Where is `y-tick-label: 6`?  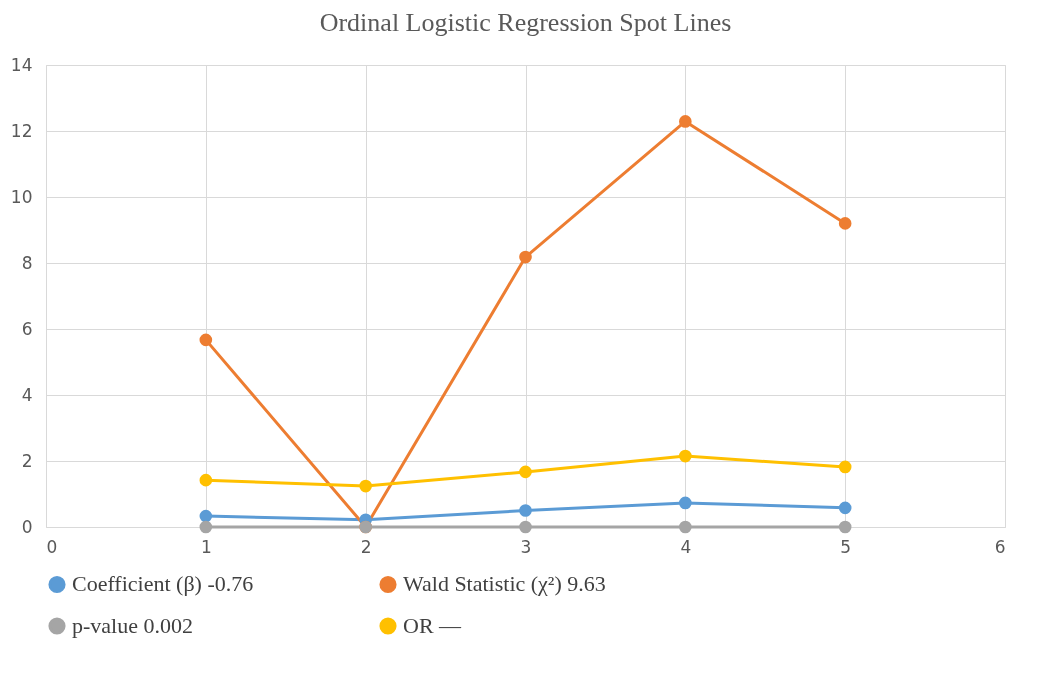 y-tick-label: 6 is located at coordinates (27, 328).